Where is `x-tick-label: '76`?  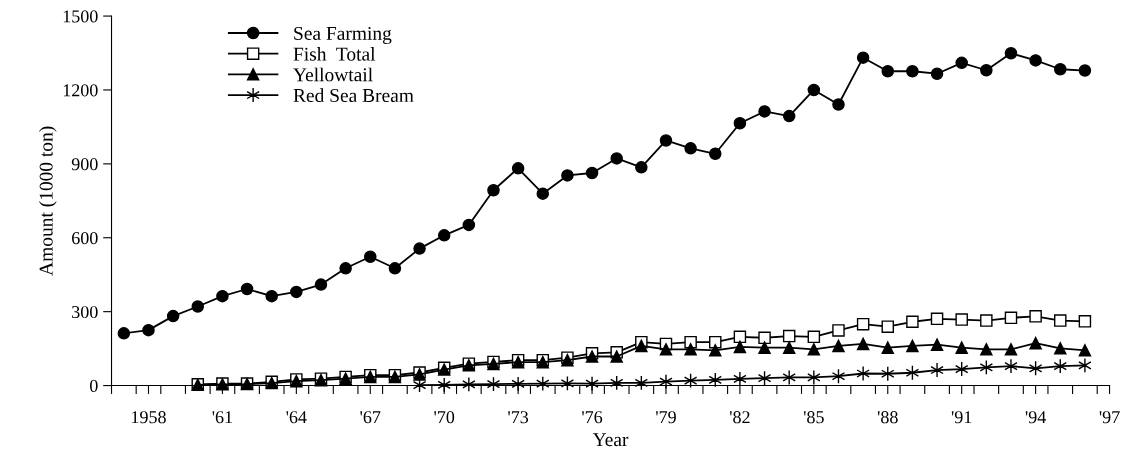 x-tick-label: '76 is located at coordinates (592, 417).